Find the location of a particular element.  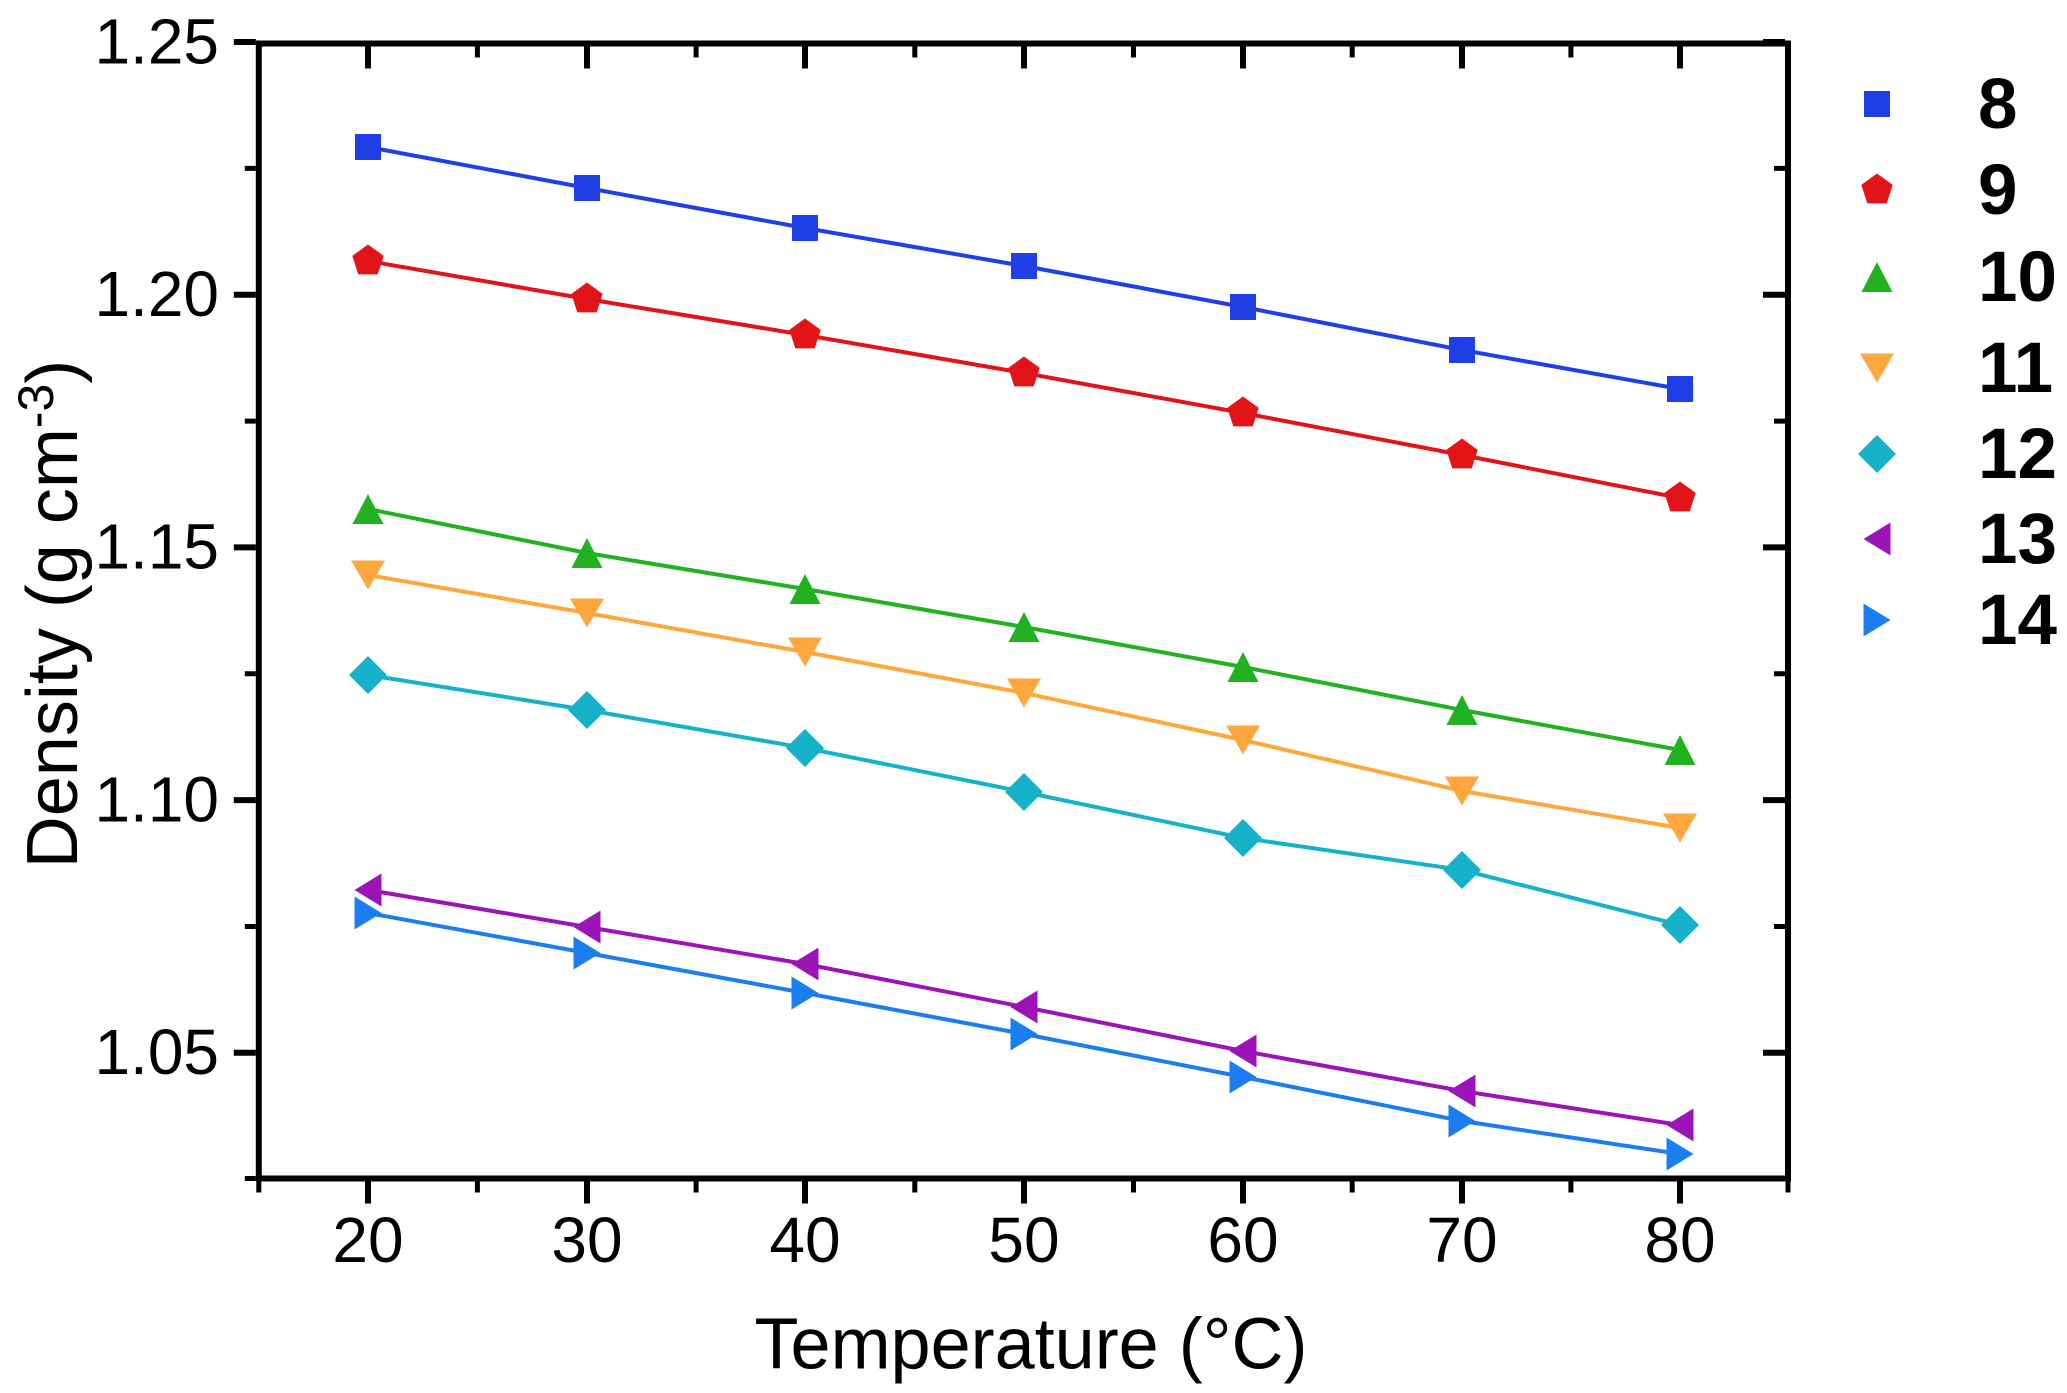

svg-text: Density (g cm-3) is located at coordinates (50, 614).